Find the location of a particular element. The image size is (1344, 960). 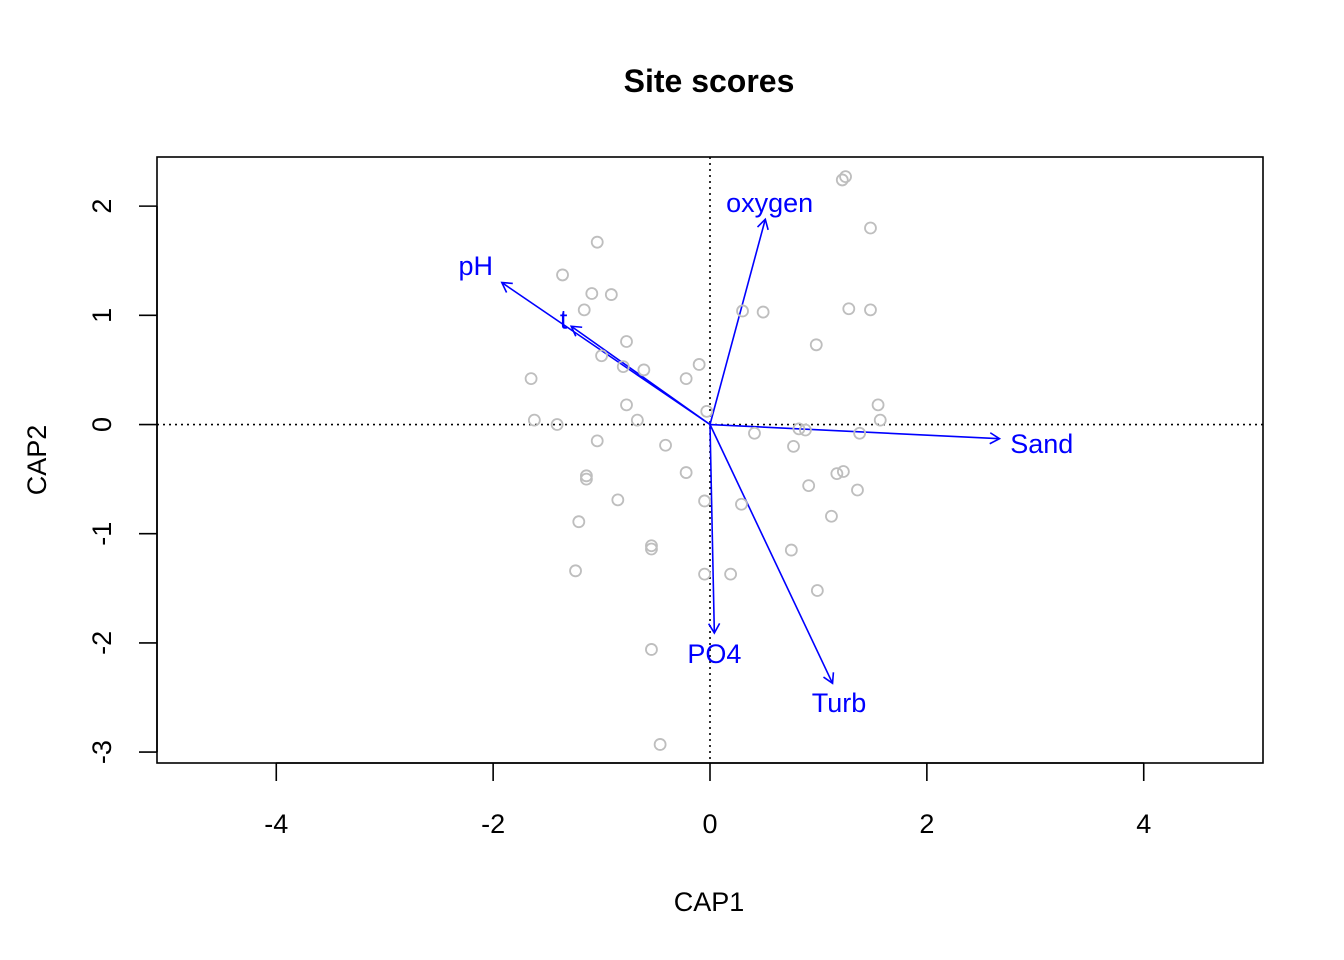

x-tick-label: 0 is located at coordinates (709, 824).